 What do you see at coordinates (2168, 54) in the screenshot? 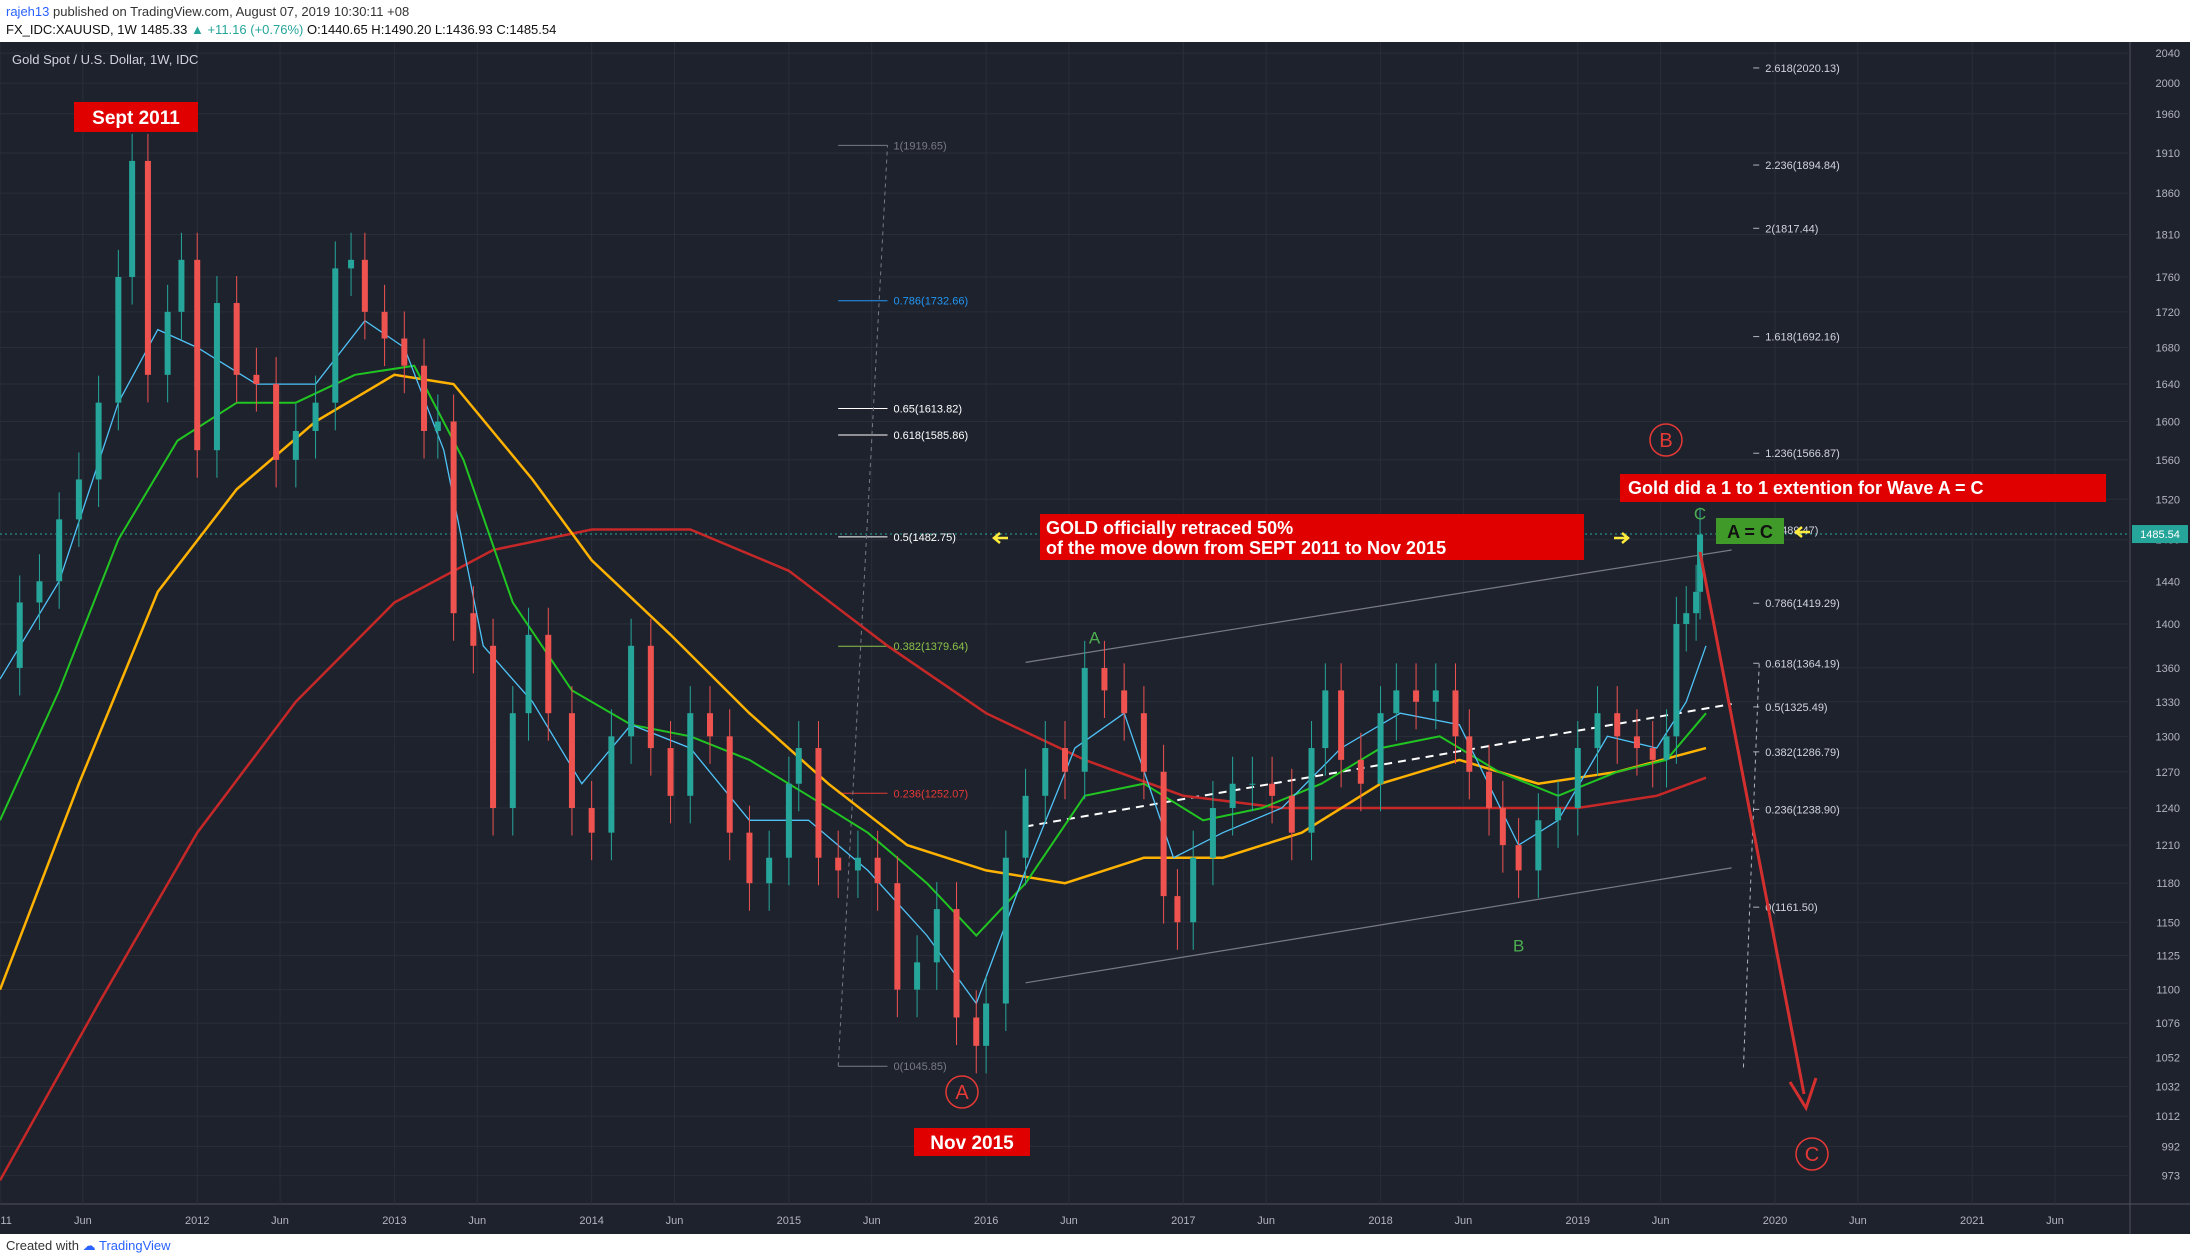
I see `price-tick-label: 2040` at bounding box center [2168, 54].